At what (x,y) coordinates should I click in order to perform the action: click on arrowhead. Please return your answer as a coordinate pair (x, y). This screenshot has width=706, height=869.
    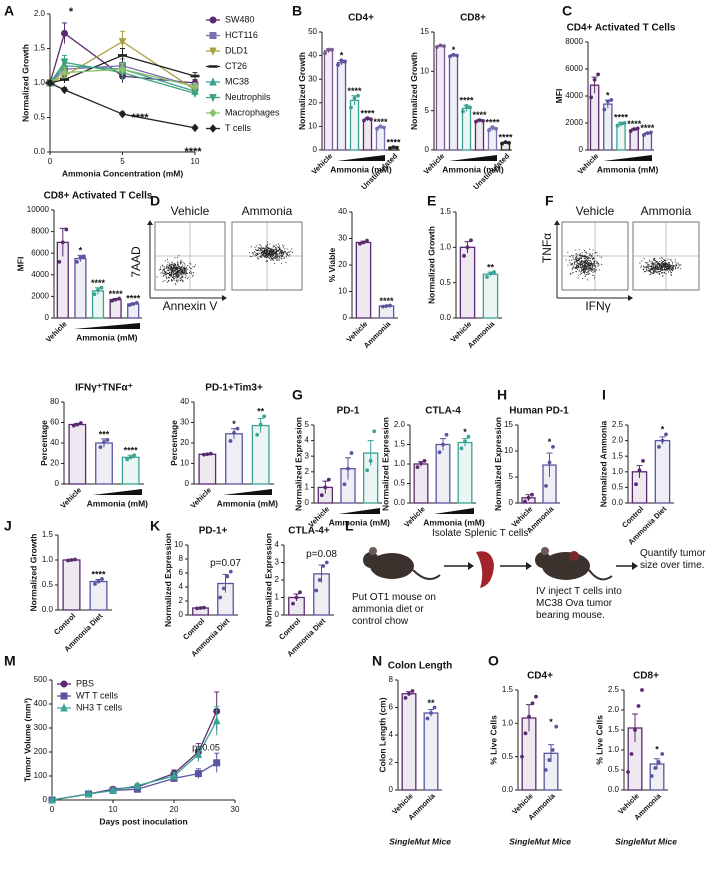
    Looking at the image, I should click on (471, 566).